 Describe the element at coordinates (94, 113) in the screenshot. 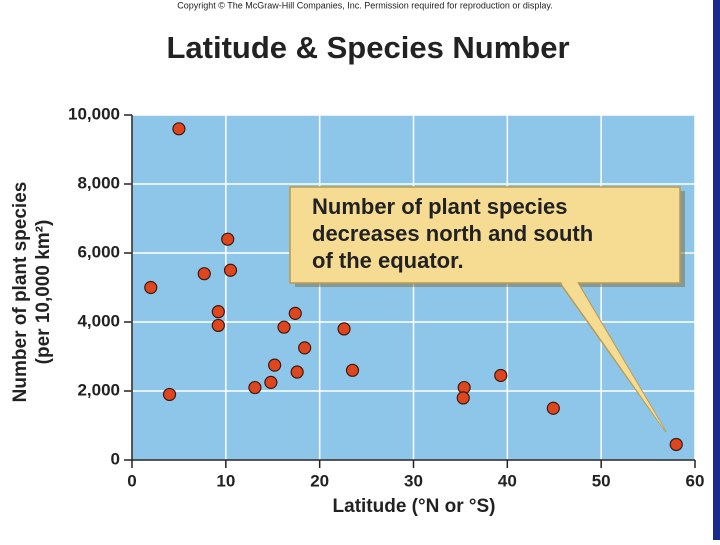

I see `y-tick-label: 10,000` at that location.